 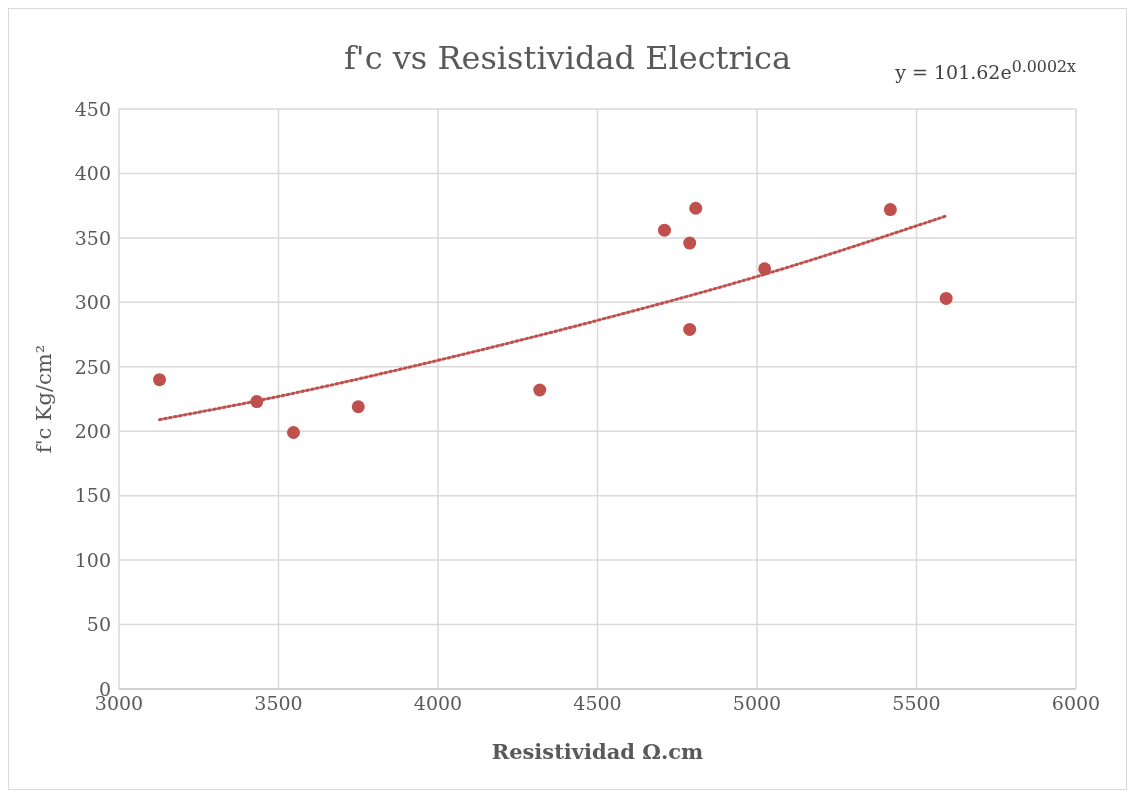 I want to click on y-axis-title: f'c Kg/cm², so click(x=44, y=399).